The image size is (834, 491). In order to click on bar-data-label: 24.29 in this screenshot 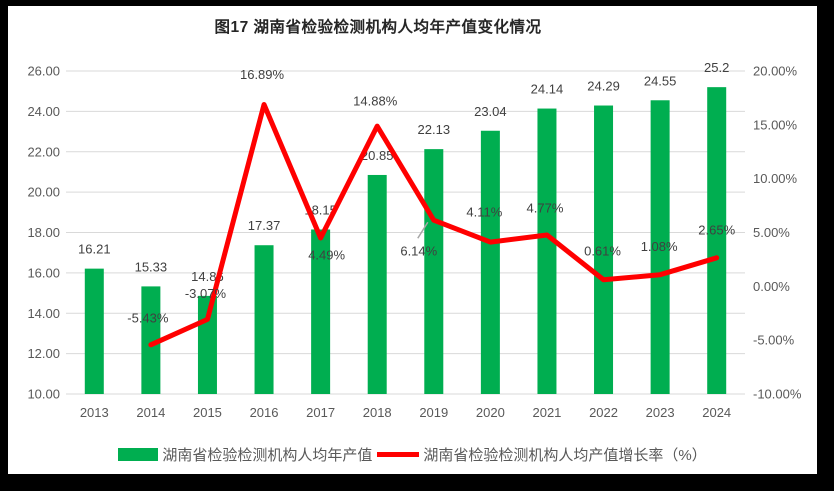, I will do `click(603, 86)`.